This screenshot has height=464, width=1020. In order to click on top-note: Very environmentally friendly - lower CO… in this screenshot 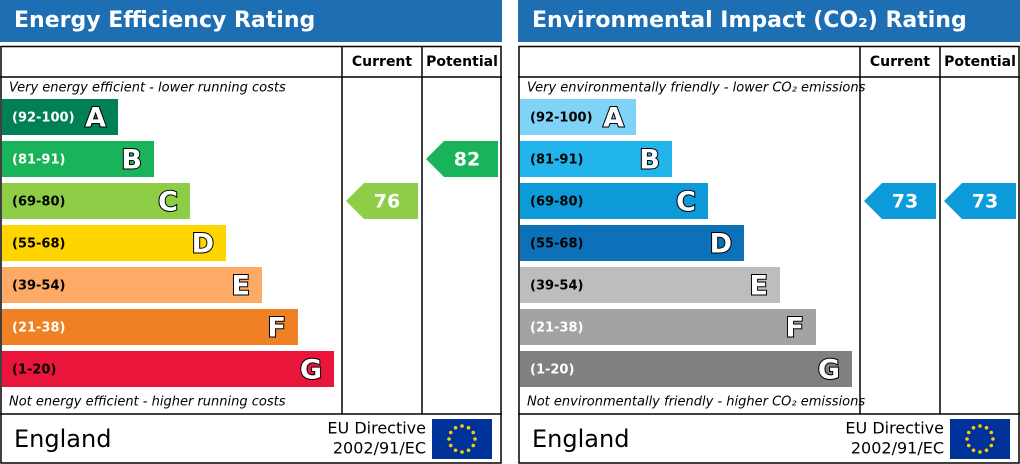, I will do `click(696, 88)`.